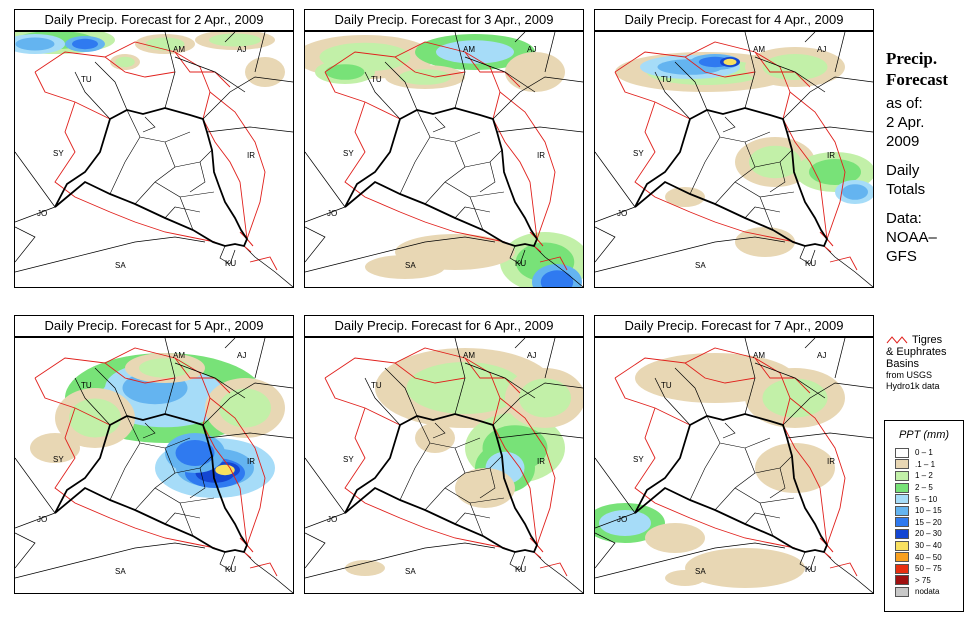 The height and width of the screenshot is (635, 971). What do you see at coordinates (928, 546) in the screenshot?
I see `legend-label: 30 – 40` at bounding box center [928, 546].